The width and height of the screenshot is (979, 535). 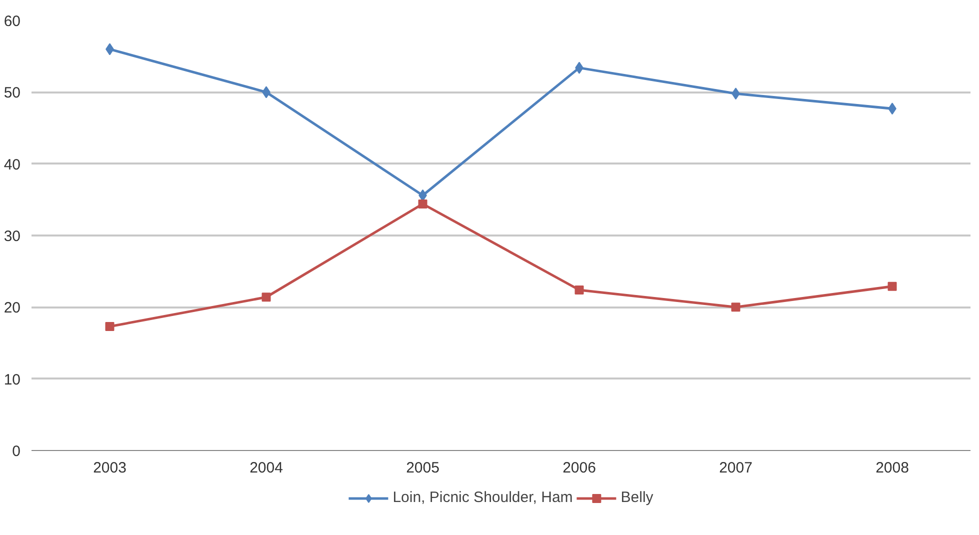 I want to click on legend-label: Loin, Picnic Shoulder, Ham, so click(x=482, y=497).